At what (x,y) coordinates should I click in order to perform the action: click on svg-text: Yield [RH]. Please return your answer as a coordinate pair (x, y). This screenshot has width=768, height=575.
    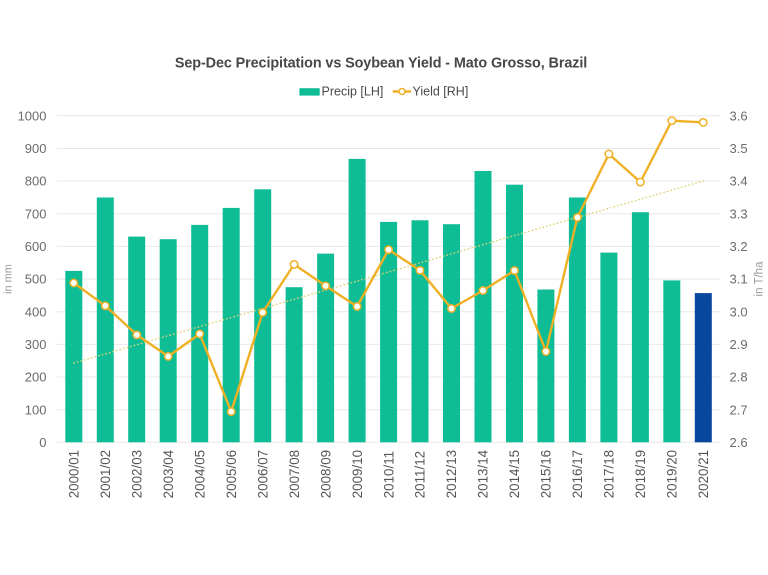
    Looking at the image, I should click on (441, 92).